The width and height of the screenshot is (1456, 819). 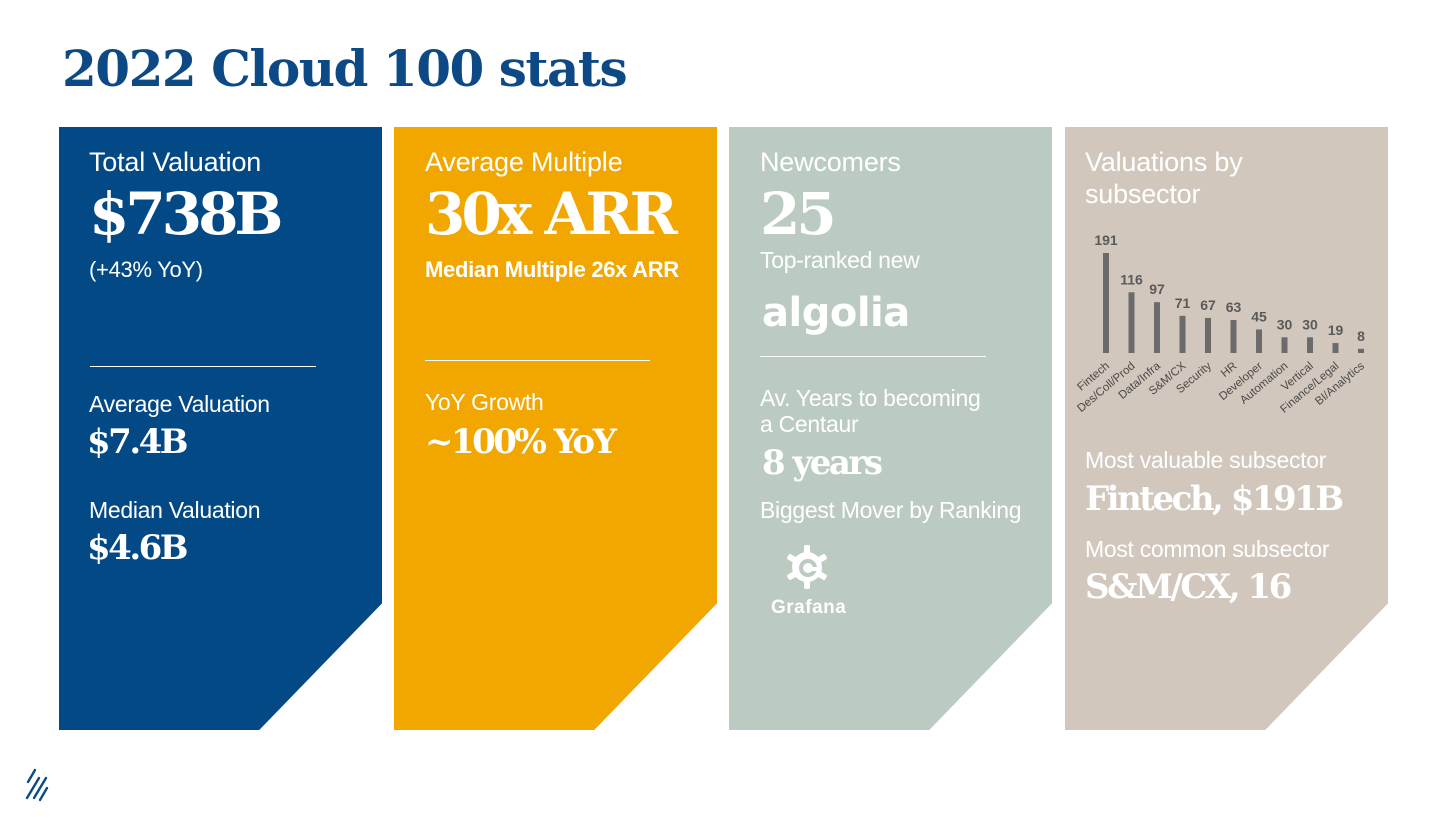 I want to click on biggest-mover-label: Biggest Mover by Ranking, so click(x=891, y=510).